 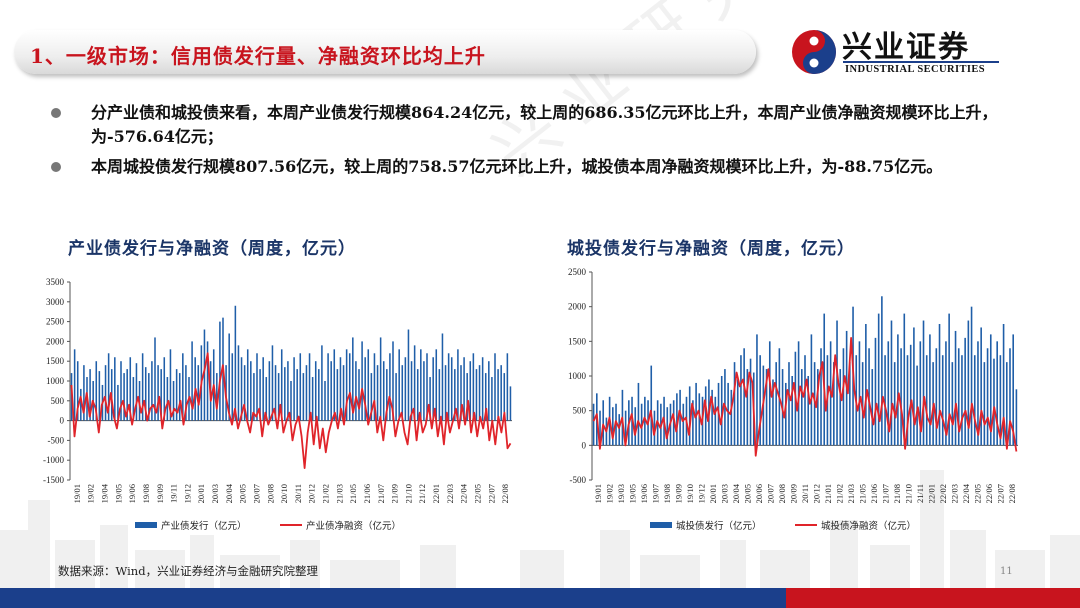 What do you see at coordinates (609, 493) in the screenshot?
I see `x-tick-label: 19/02` at bounding box center [609, 493].